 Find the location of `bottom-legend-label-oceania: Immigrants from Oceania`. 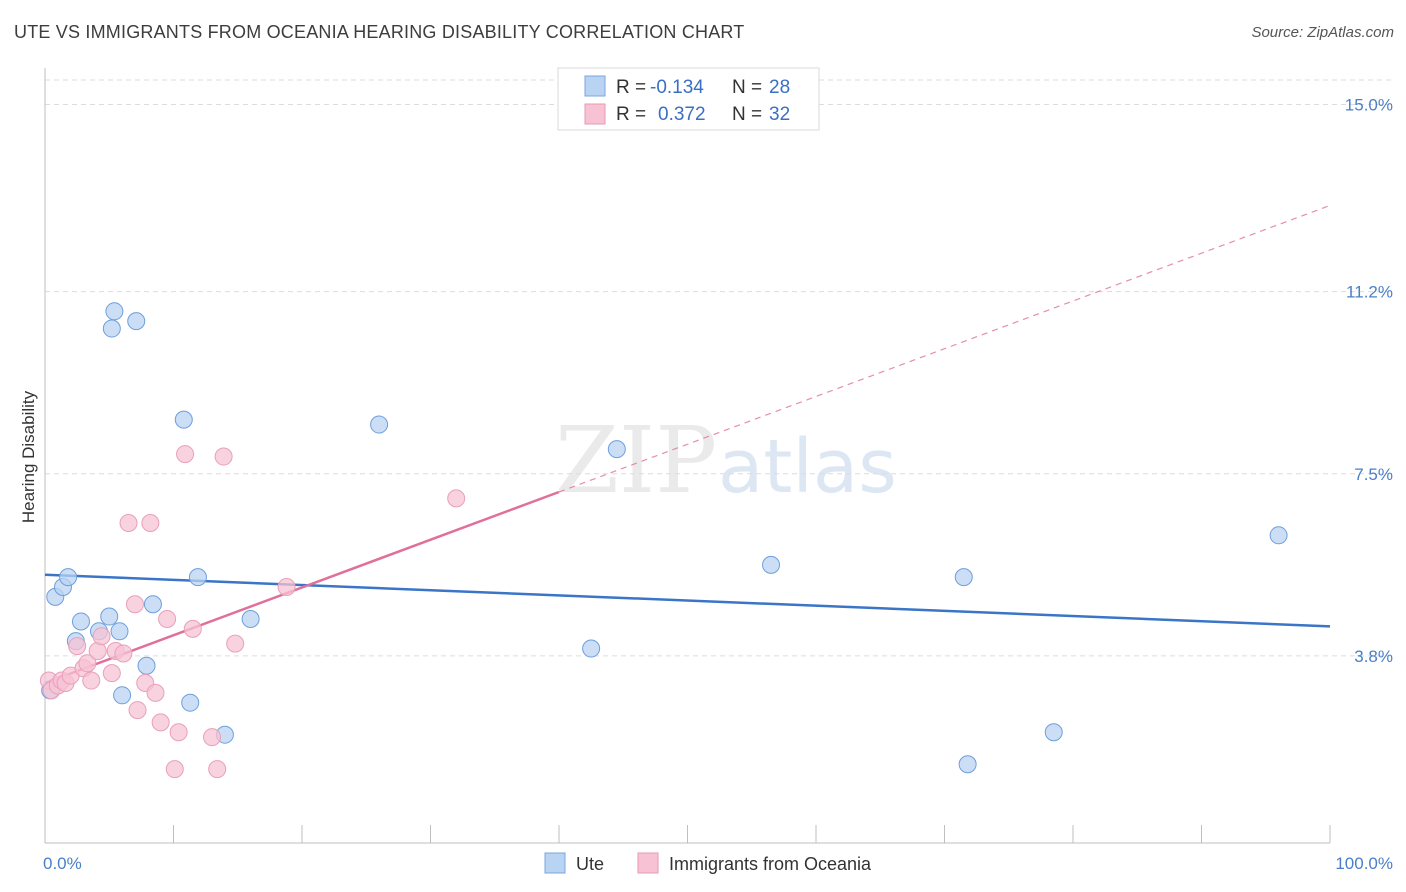

bottom-legend-label-oceania: Immigrants from Oceania is located at coordinates (770, 864).